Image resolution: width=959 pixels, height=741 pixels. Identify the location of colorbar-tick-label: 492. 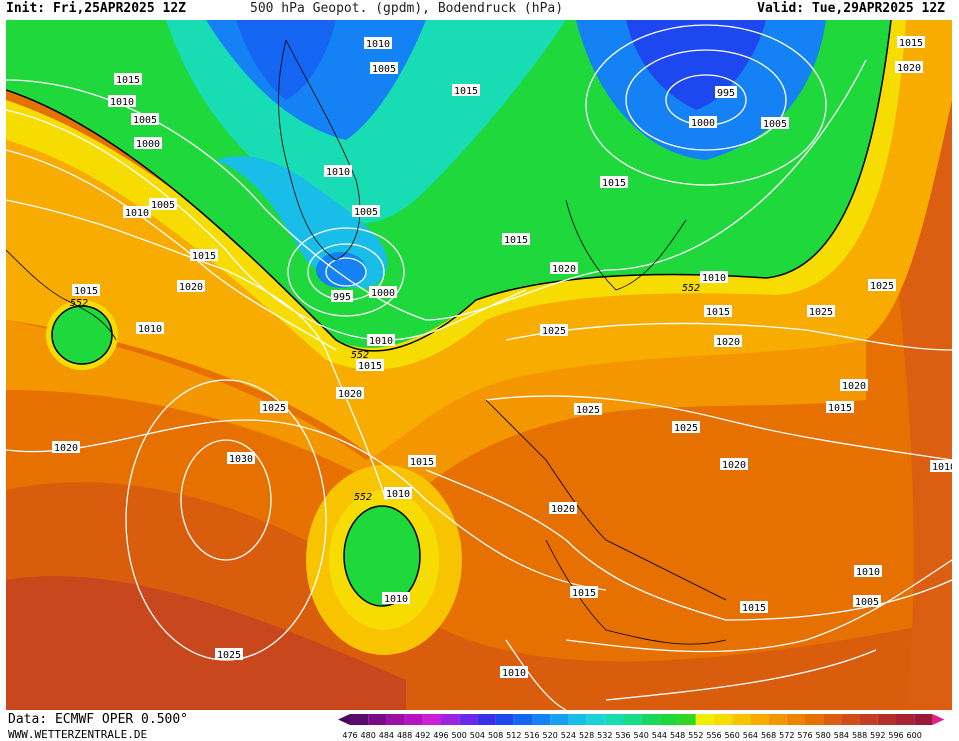
(422, 735).